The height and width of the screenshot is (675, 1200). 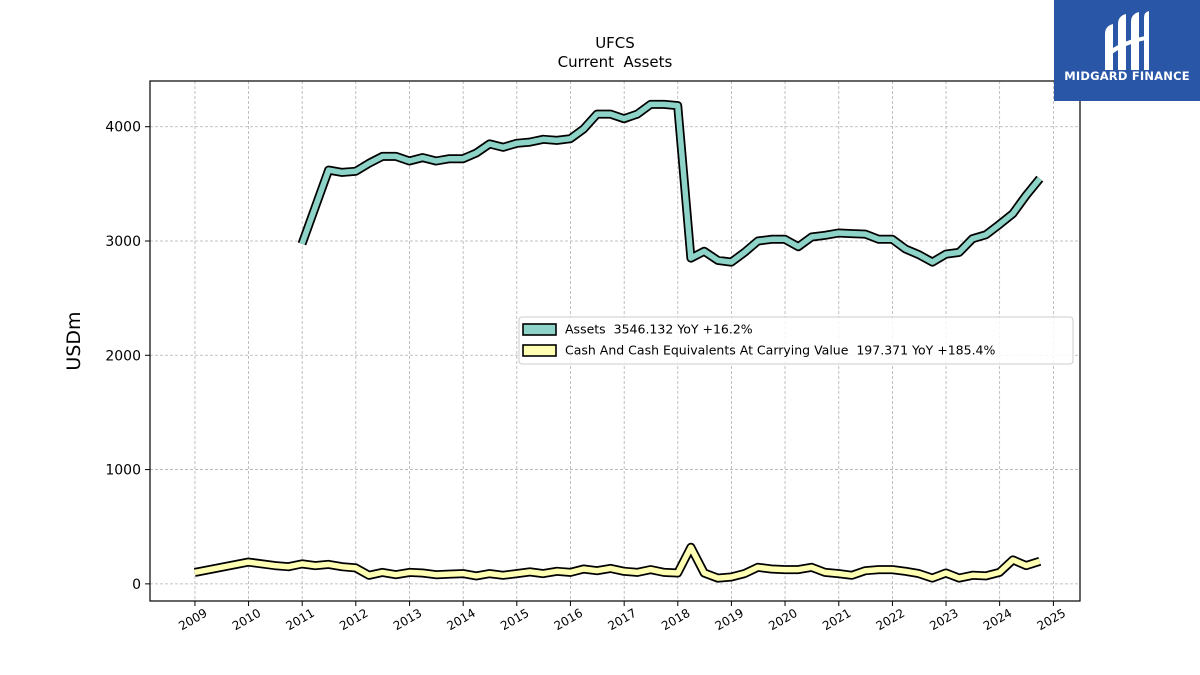 What do you see at coordinates (890, 619) in the screenshot?
I see `x-tick-label: 2022` at bounding box center [890, 619].